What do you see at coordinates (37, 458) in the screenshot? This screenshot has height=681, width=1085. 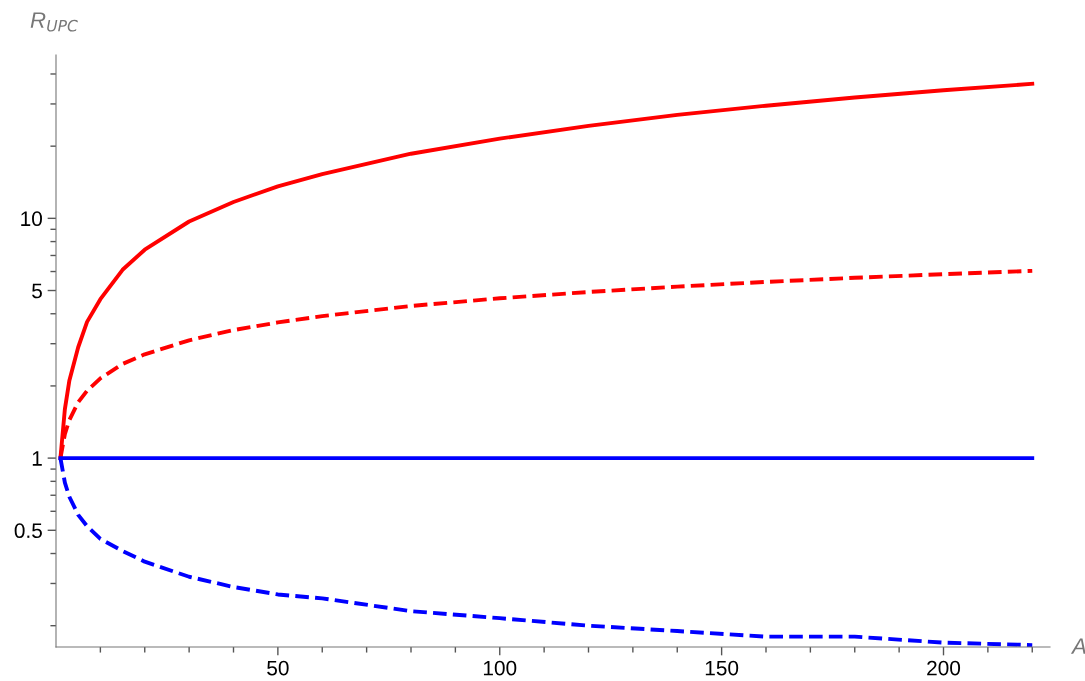 I see `y-tick-label: 1` at bounding box center [37, 458].